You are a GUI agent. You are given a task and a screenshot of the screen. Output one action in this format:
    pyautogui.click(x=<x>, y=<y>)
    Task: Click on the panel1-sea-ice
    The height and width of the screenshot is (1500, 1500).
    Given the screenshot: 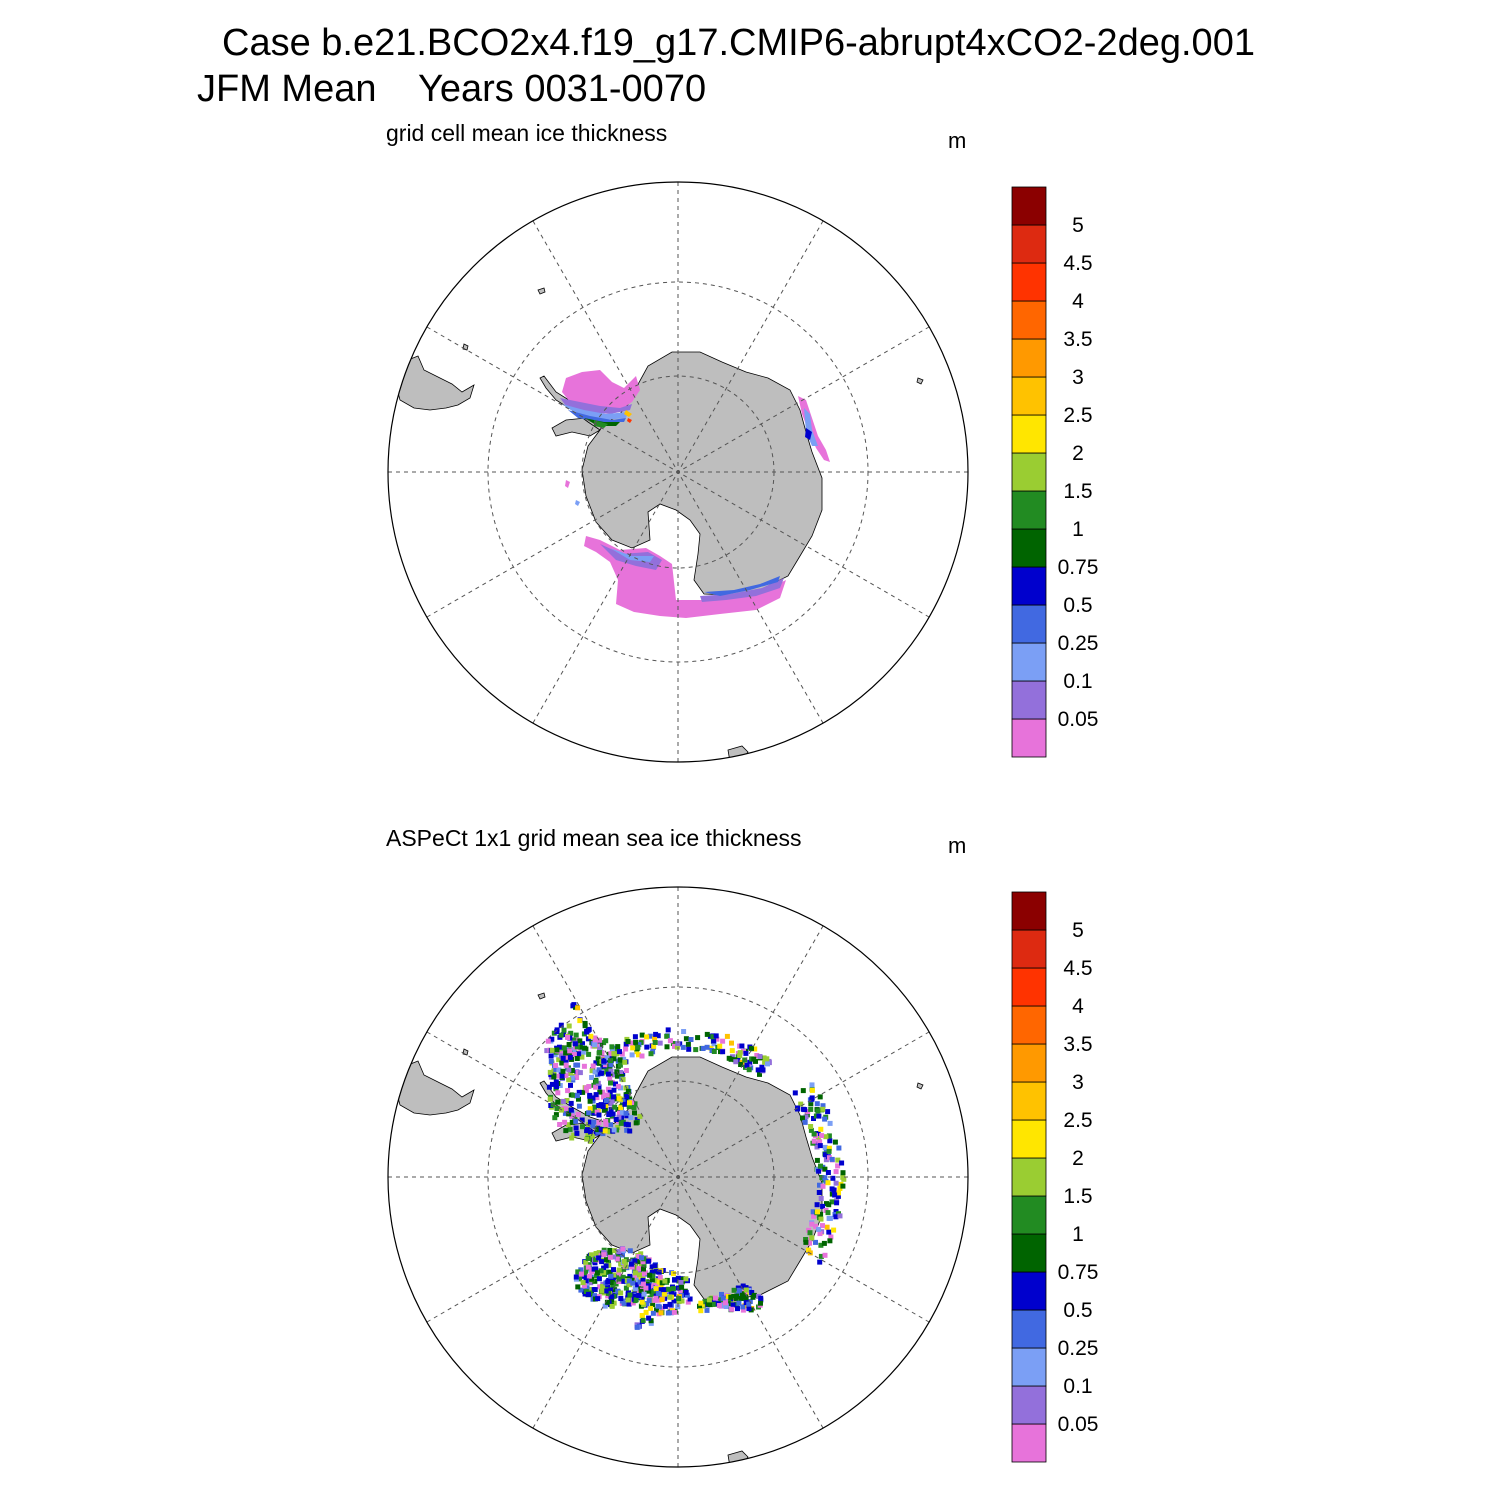 What is the action you would take?
    pyautogui.click(x=695, y=494)
    